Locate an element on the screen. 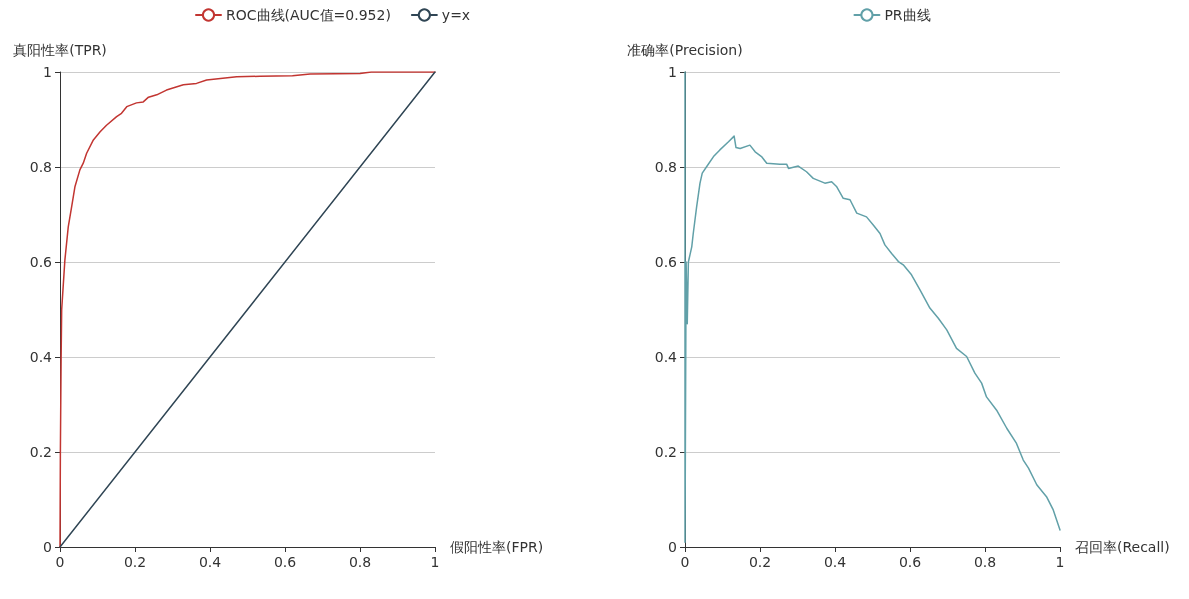 Image resolution: width=1189 pixels, height=599 pixels. y-axis-title: 准确率(Precision) is located at coordinates (685, 50).